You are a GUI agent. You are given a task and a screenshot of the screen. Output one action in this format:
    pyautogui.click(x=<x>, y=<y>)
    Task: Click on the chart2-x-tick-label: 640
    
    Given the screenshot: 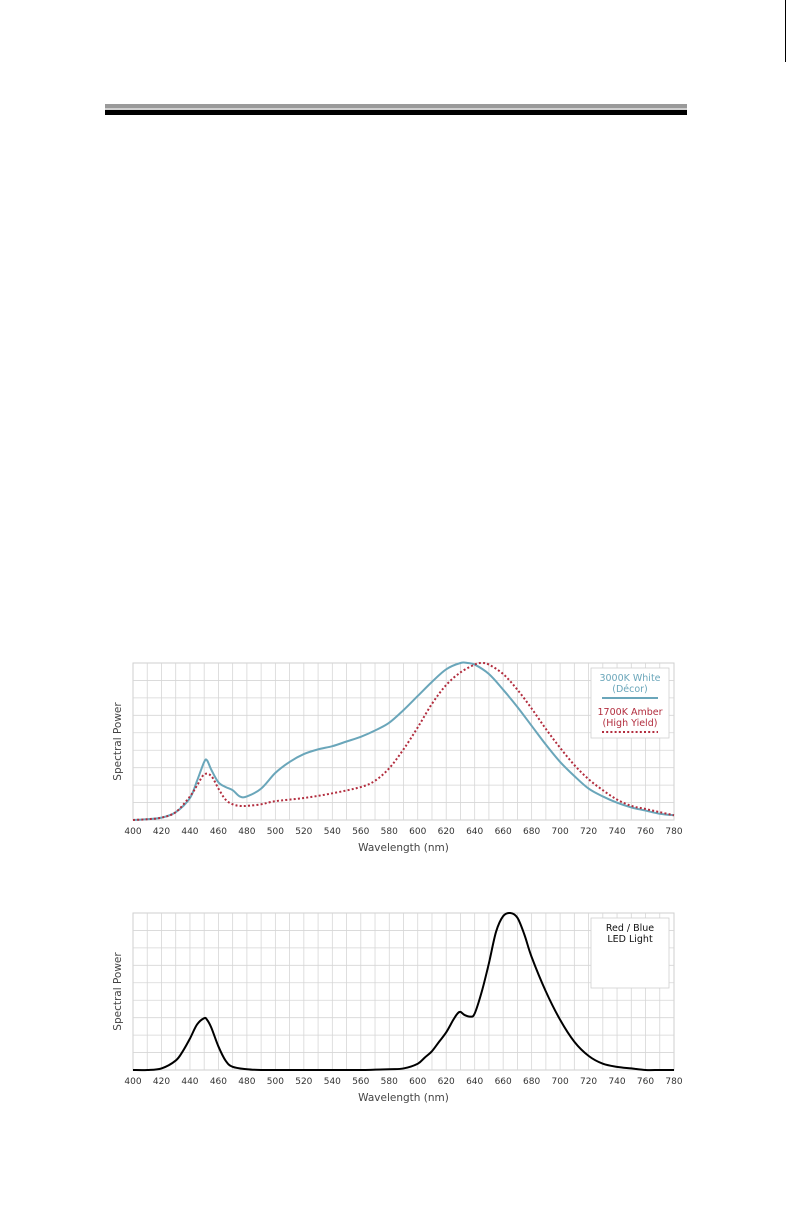 What is the action you would take?
    pyautogui.click(x=474, y=1082)
    